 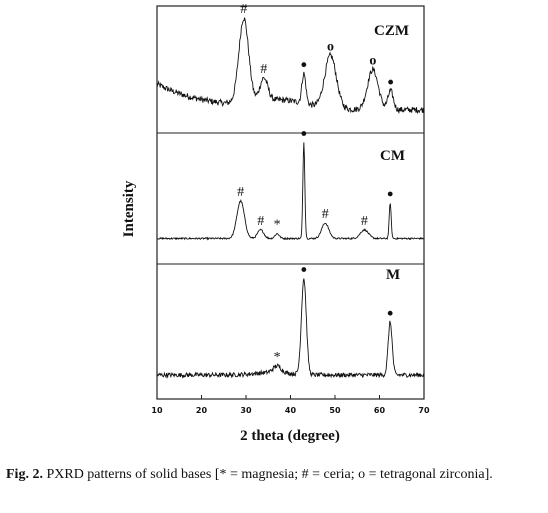 What do you see at coordinates (364, 221) in the screenshot?
I see `peak-mark-cm-5: #` at bounding box center [364, 221].